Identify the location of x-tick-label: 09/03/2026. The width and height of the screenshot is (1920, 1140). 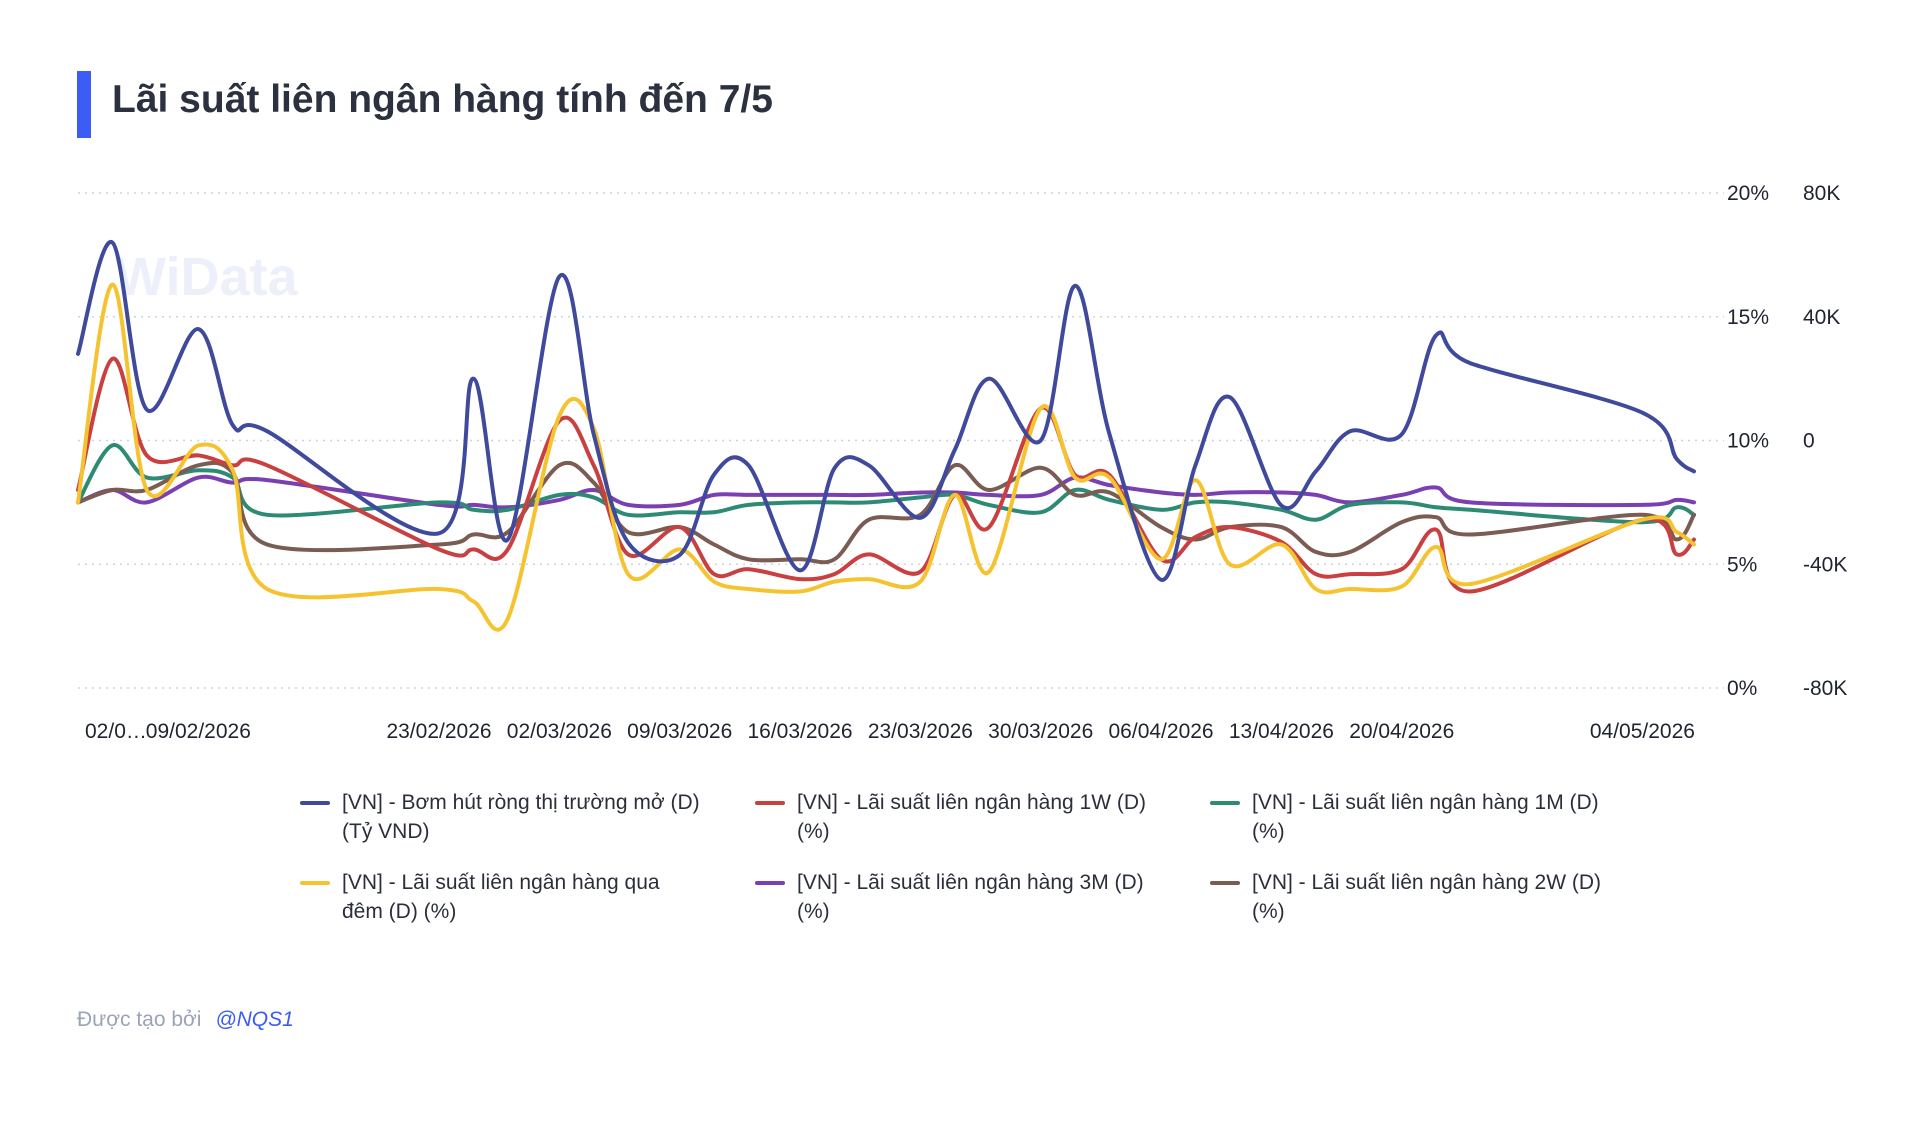
(679, 731).